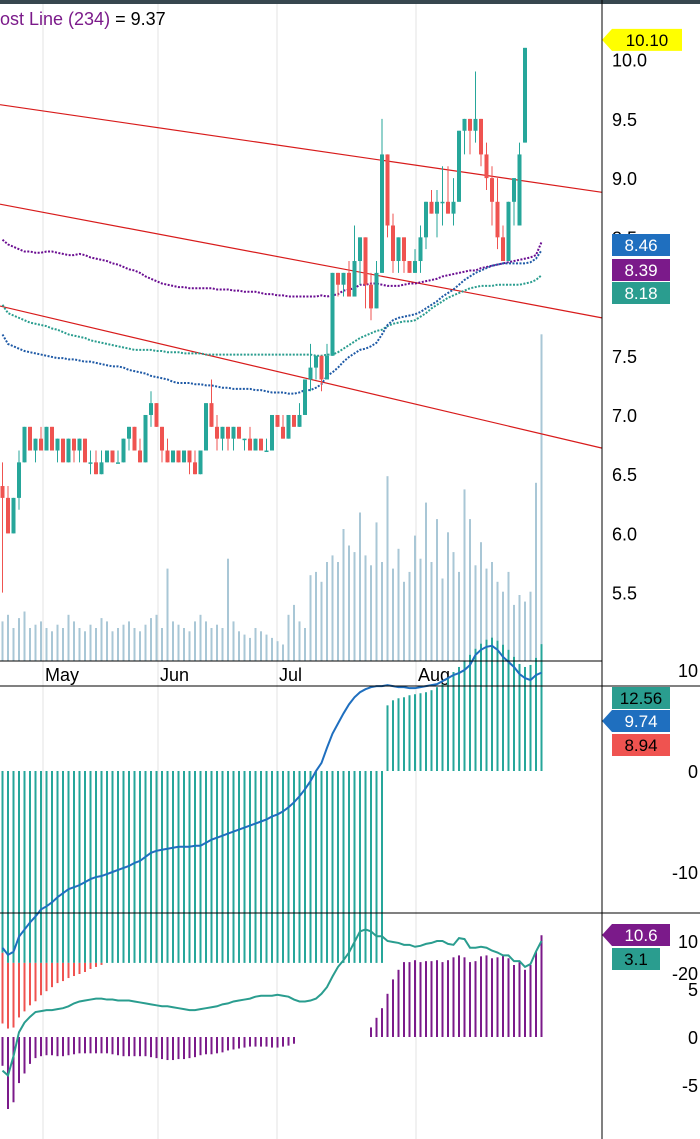  What do you see at coordinates (641, 698) in the screenshot?
I see `value-tag-label: 12.56` at bounding box center [641, 698].